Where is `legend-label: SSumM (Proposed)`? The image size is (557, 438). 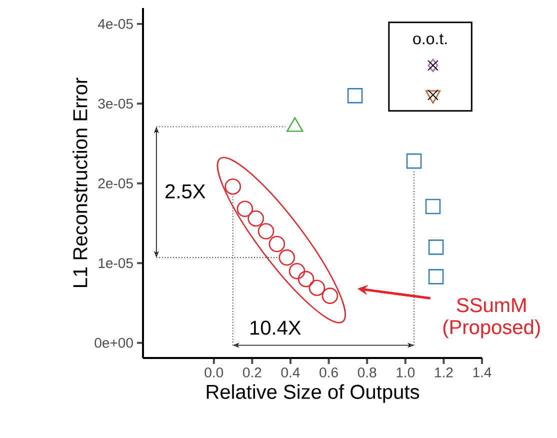
legend-label: SSumM (Proposed) is located at coordinates (491, 318).